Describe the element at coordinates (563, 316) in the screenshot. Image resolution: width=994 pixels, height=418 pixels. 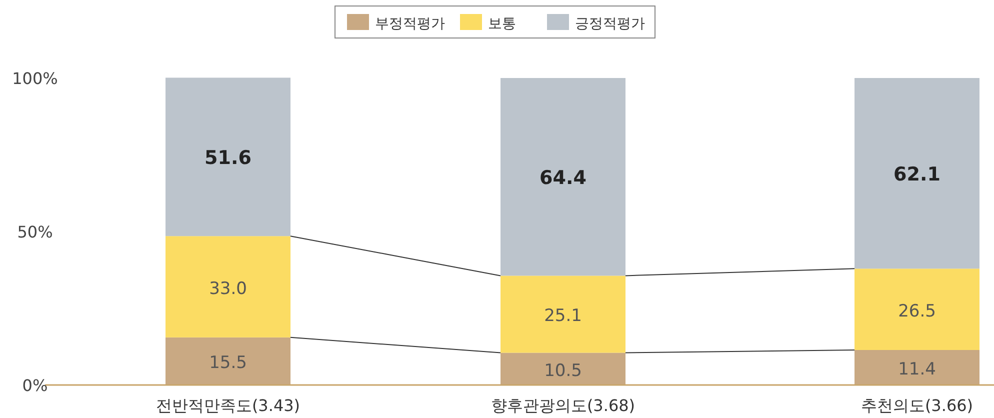
I see `data-label: 25.1` at that location.